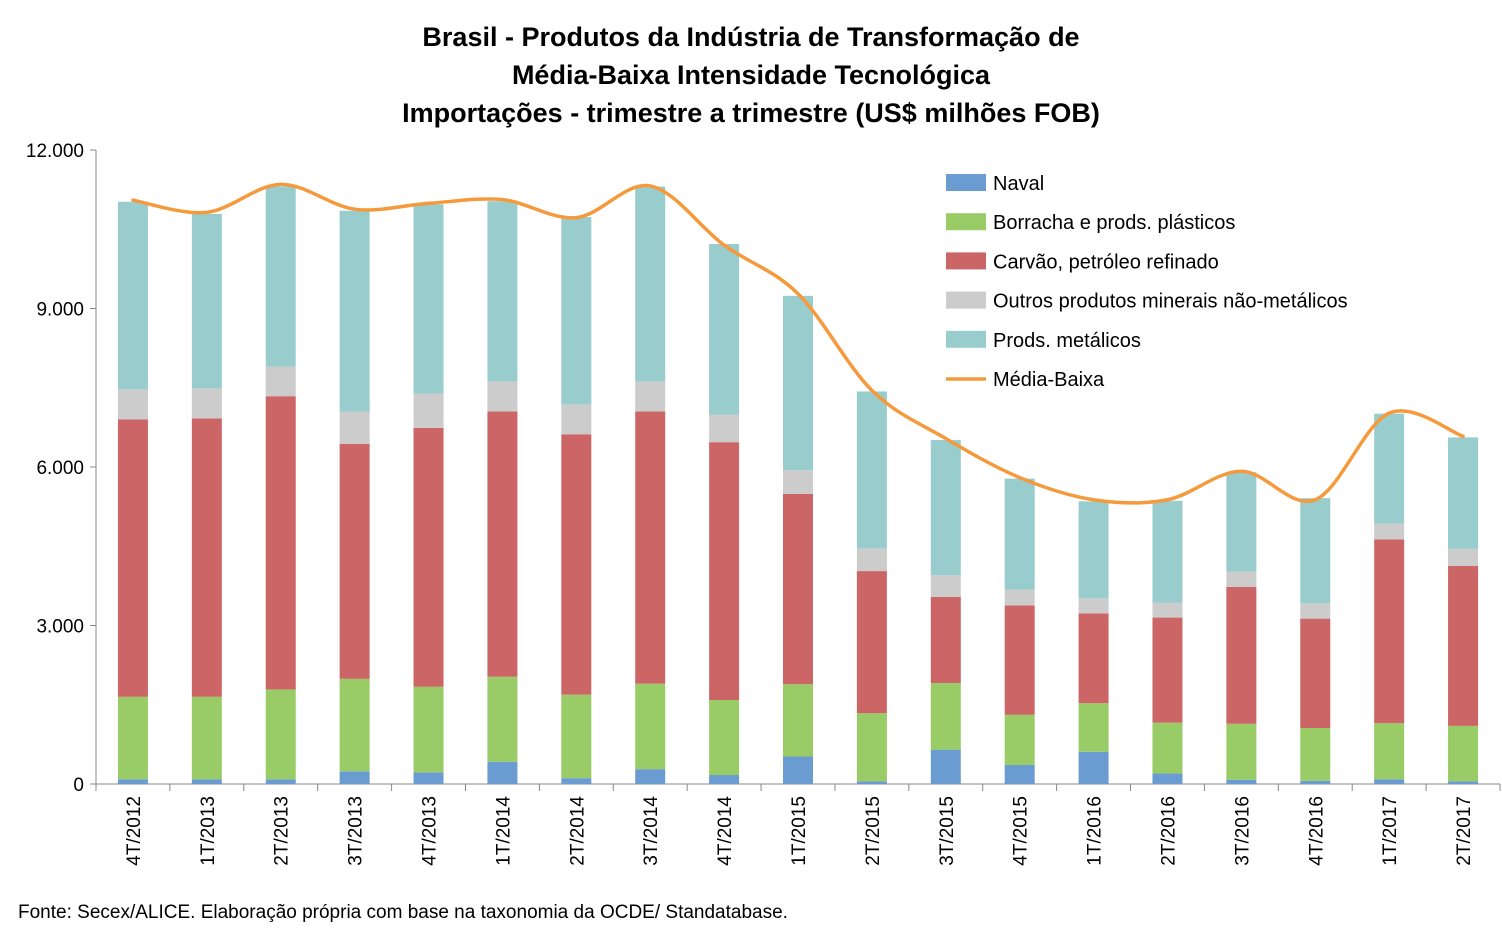 This screenshot has width=1502, height=929. I want to click on x-tick-label: 1T/2015, so click(799, 831).